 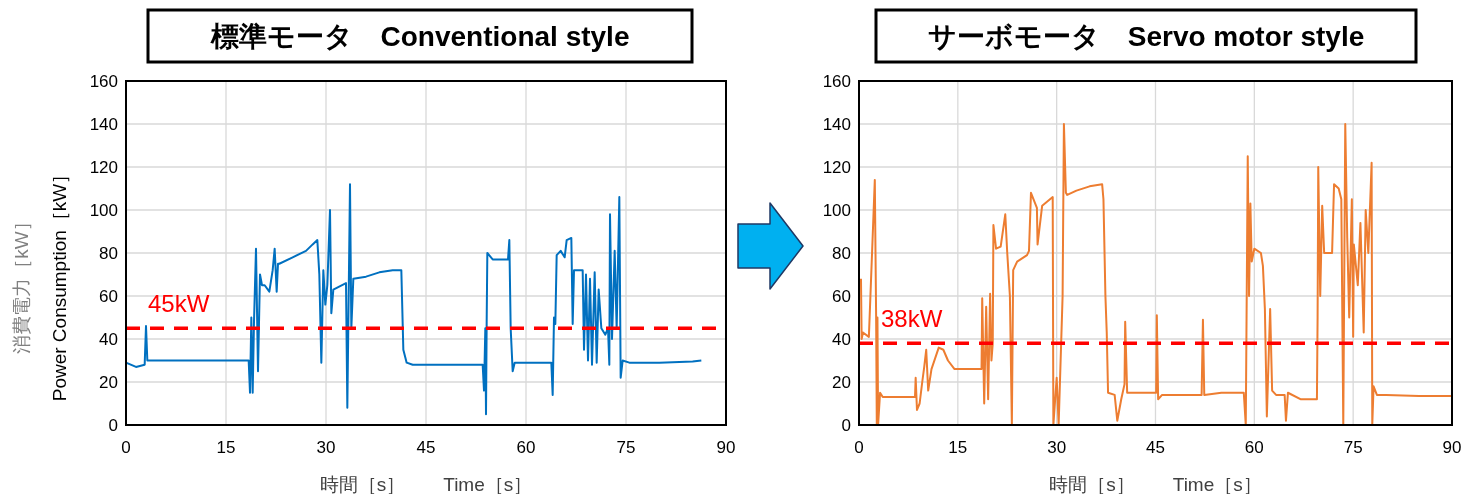 What do you see at coordinates (912, 319) in the screenshot?
I see `ref-line-label: 38kW` at bounding box center [912, 319].